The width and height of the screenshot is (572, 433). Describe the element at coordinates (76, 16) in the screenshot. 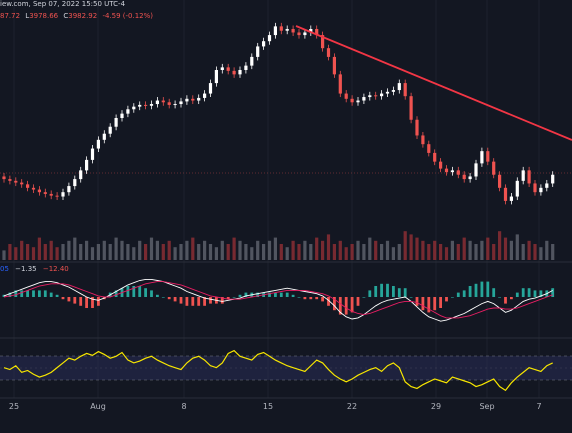

I see `ohlc-legend: 87.72 L3978.66 C3982.92 -4.59 (-0.12%)` at that location.